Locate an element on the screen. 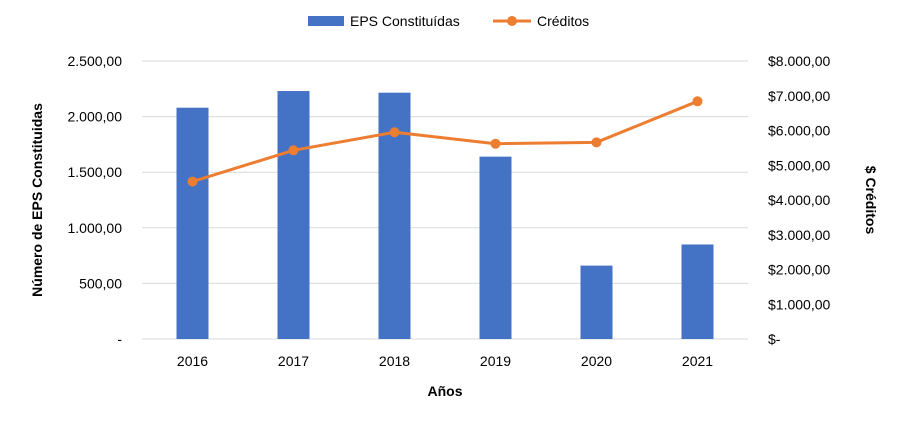 The height and width of the screenshot is (421, 908). legend-bar-swatch is located at coordinates (326, 21).